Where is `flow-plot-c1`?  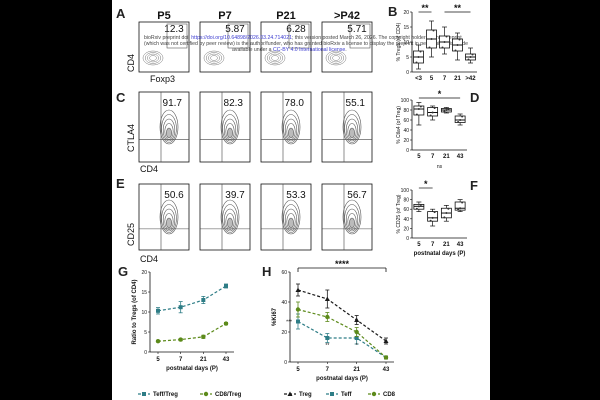 flow-plot-c1 is located at coordinates (164, 127).